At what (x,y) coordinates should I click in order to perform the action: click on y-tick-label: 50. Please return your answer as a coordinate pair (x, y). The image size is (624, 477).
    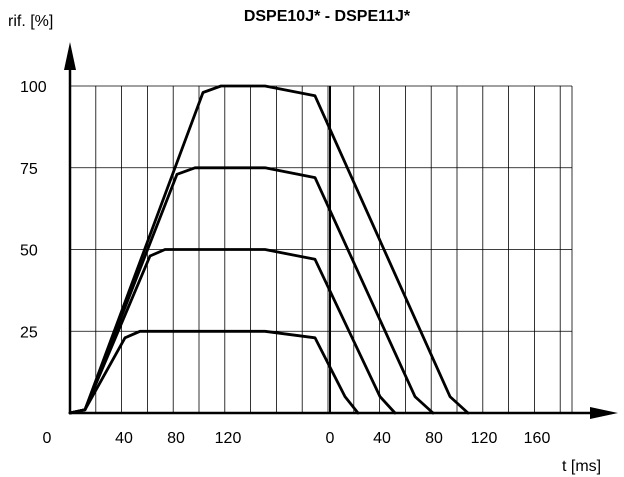
    Looking at the image, I should click on (29, 251).